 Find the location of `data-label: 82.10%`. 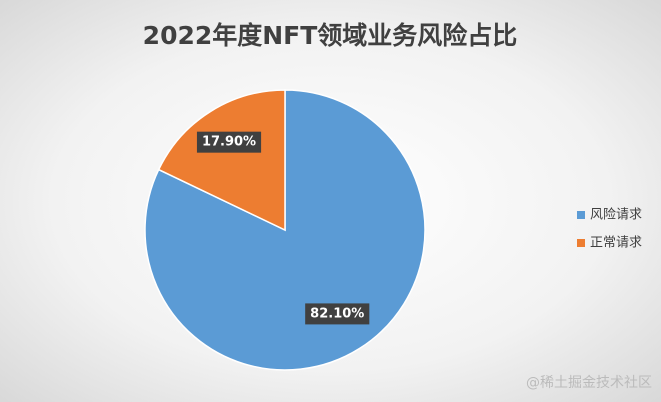

data-label: 82.10% is located at coordinates (337, 314).